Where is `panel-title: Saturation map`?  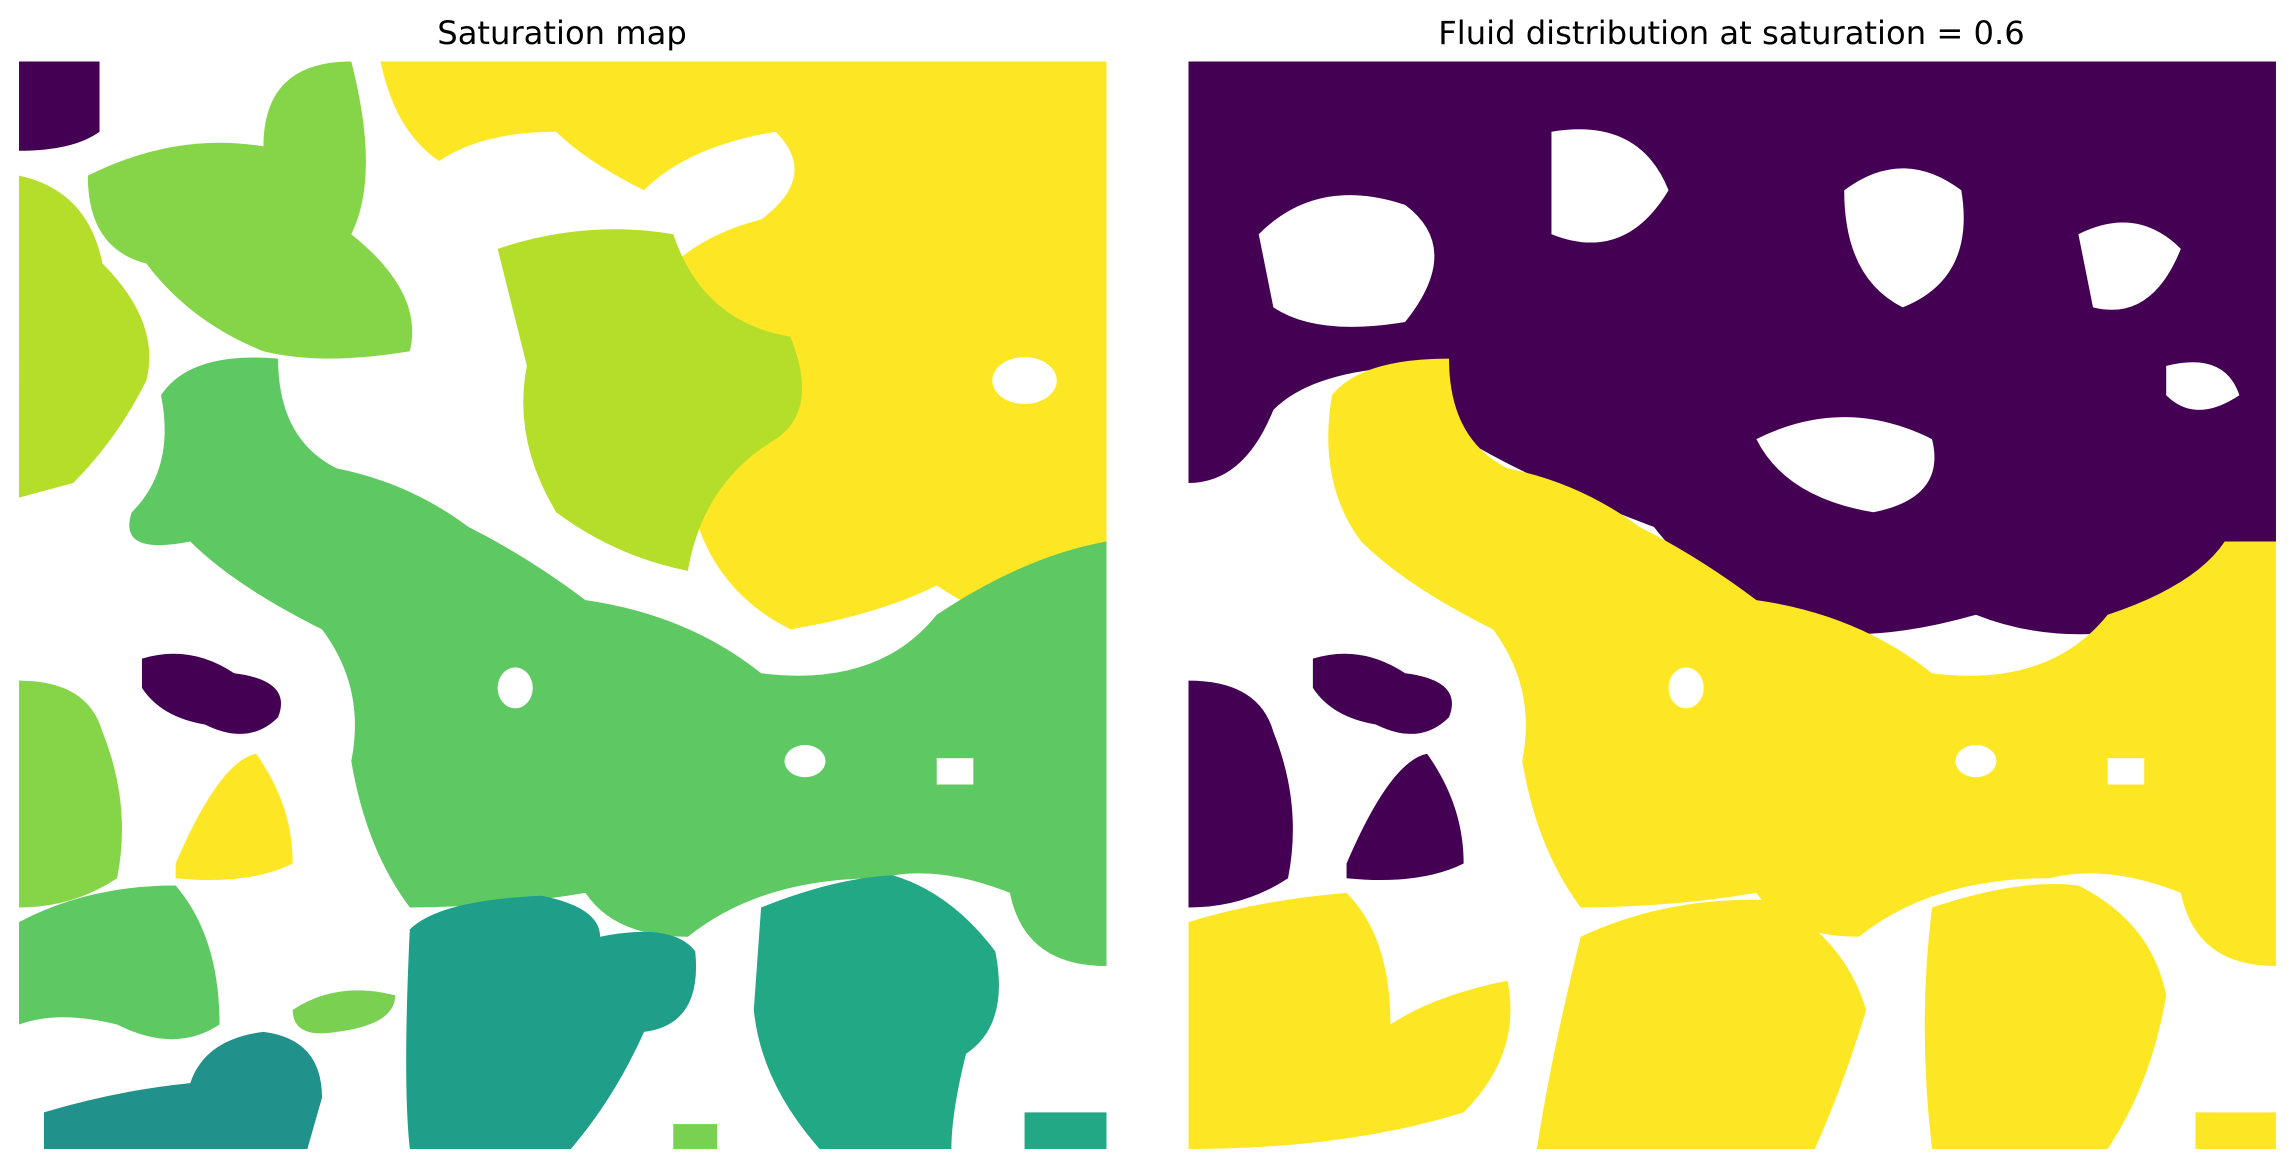 panel-title: Saturation map is located at coordinates (562, 33).